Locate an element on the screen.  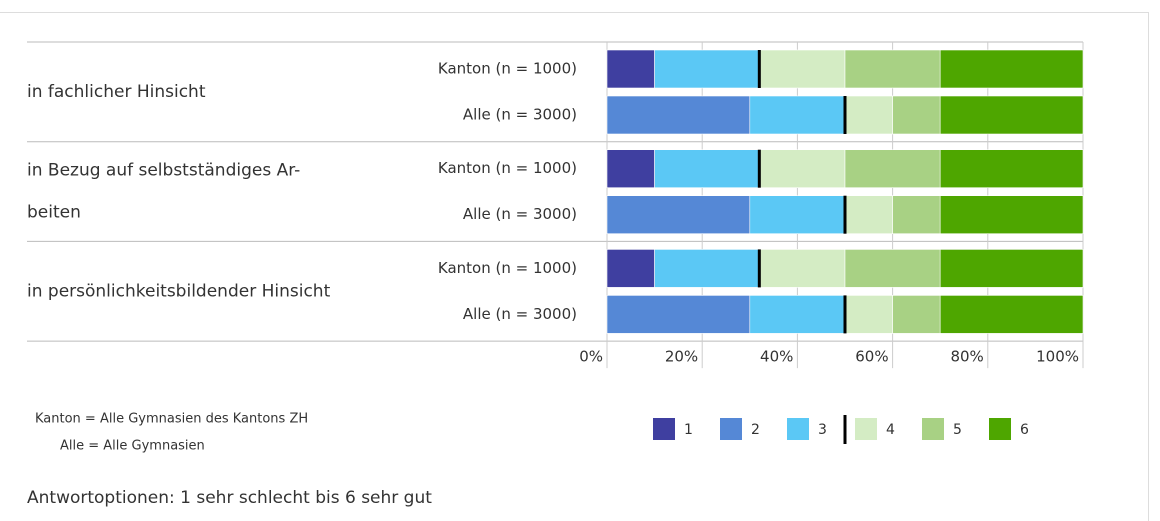
legend-label: 1 is located at coordinates (688, 430).